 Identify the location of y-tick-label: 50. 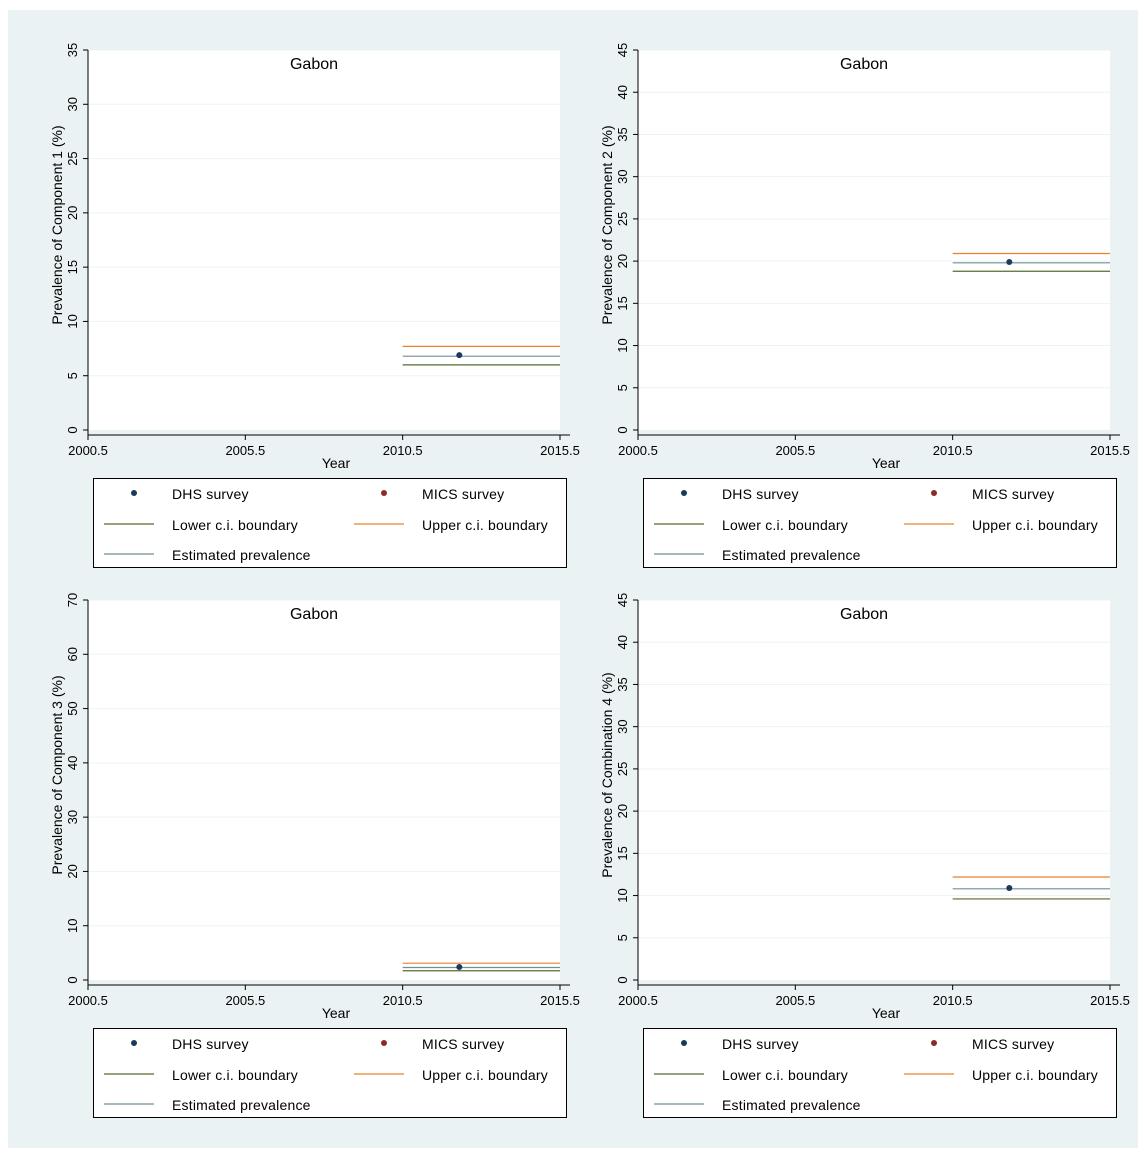
(72, 708).